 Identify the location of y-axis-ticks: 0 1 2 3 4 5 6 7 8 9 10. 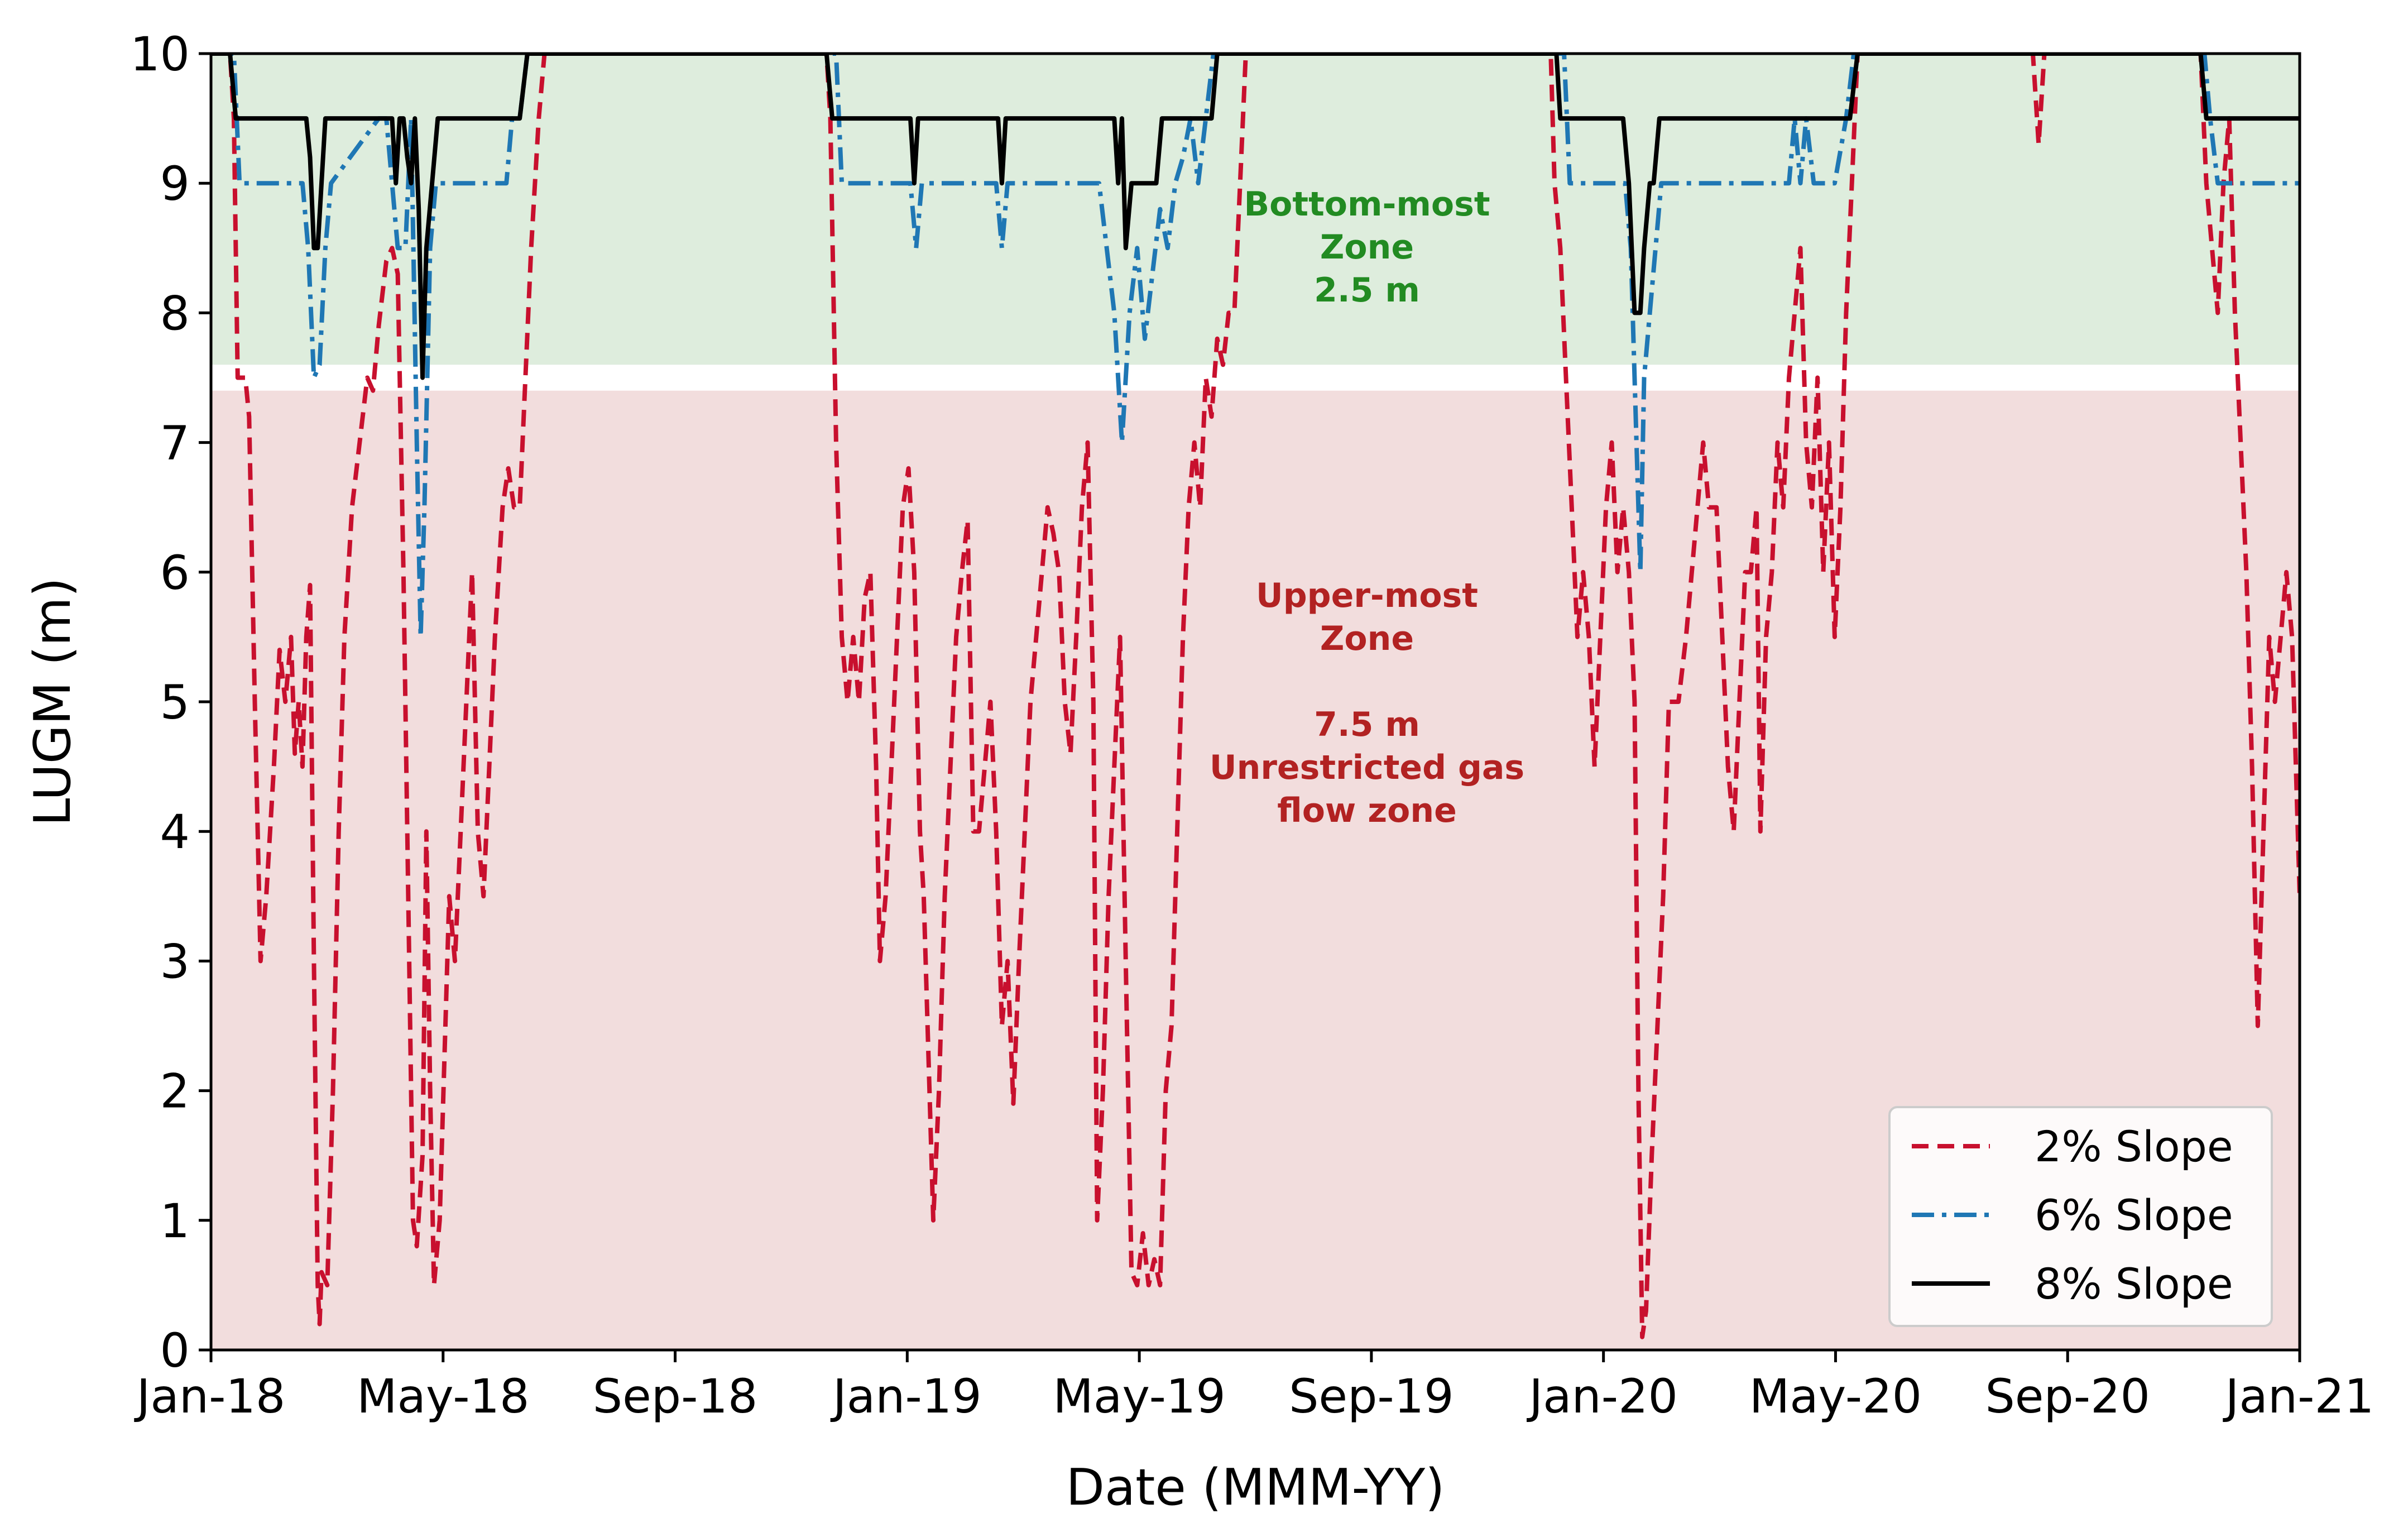
(171, 702).